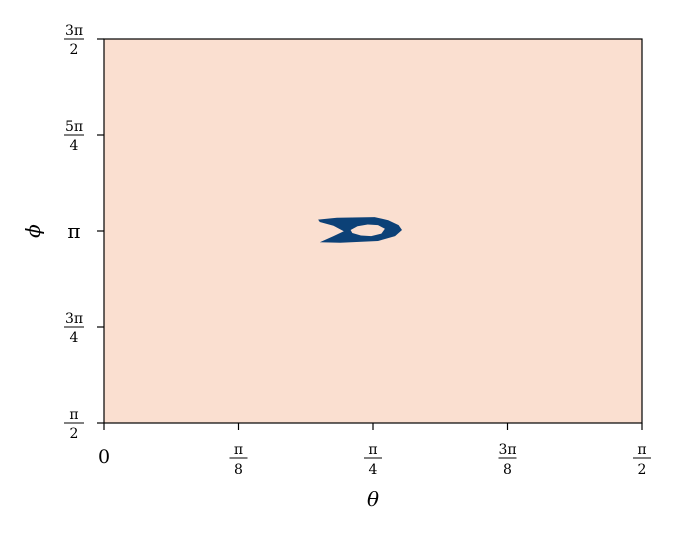 The image size is (675, 540). Describe the element at coordinates (507, 450) in the screenshot. I see `x-tick-label-numerator: 3π` at that location.